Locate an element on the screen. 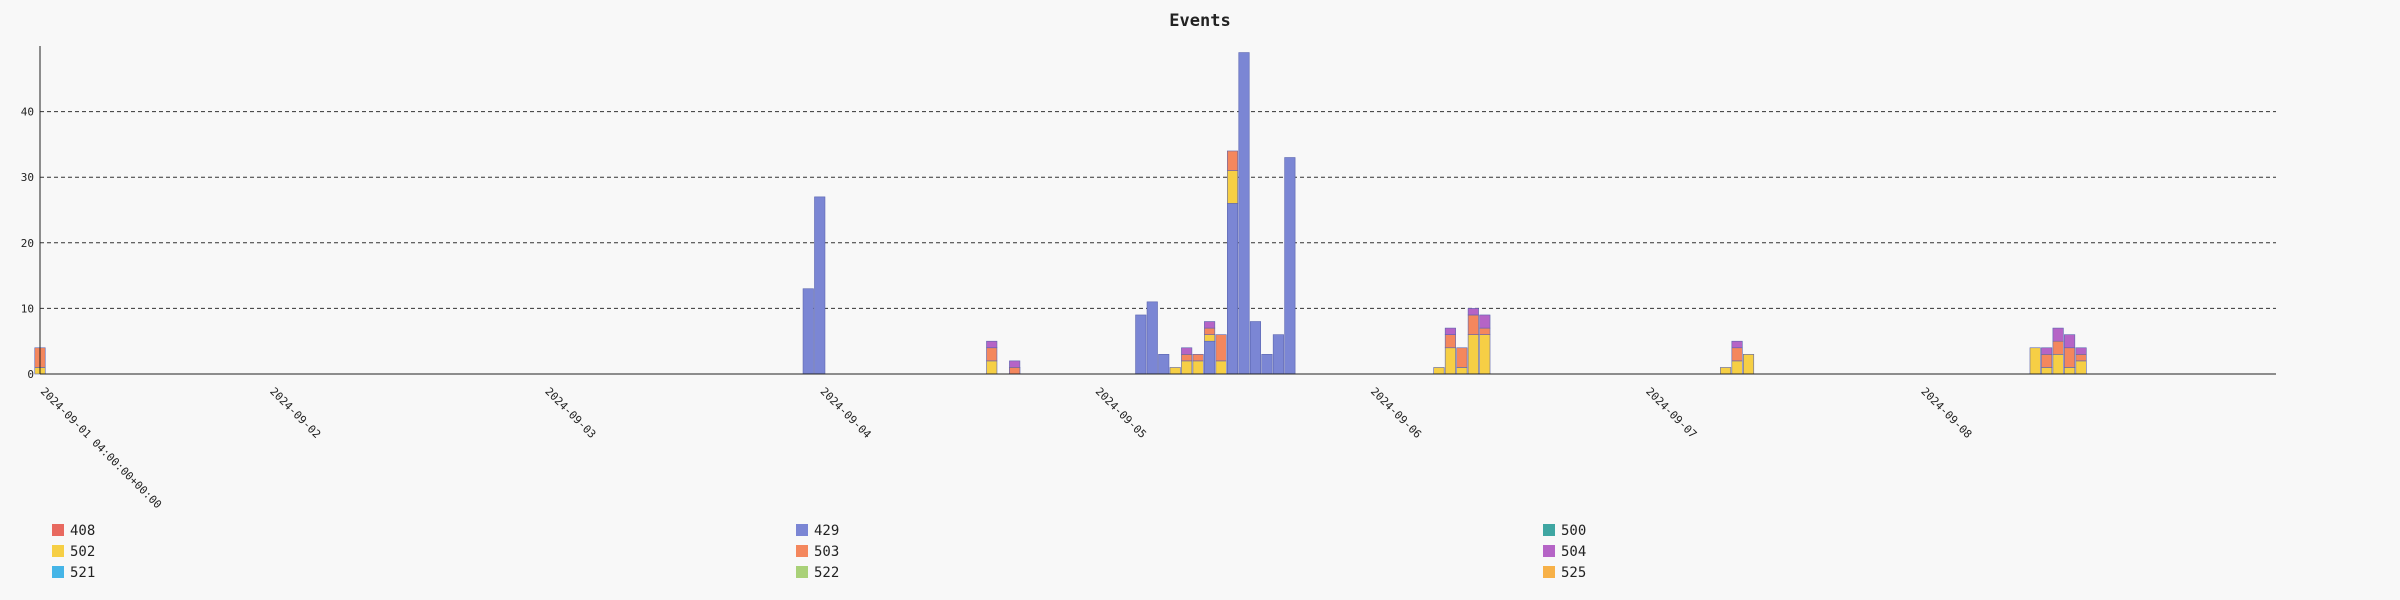 The height and width of the screenshot is (600, 2400). x-tick-label: 2024-09-04 is located at coordinates (846, 413).